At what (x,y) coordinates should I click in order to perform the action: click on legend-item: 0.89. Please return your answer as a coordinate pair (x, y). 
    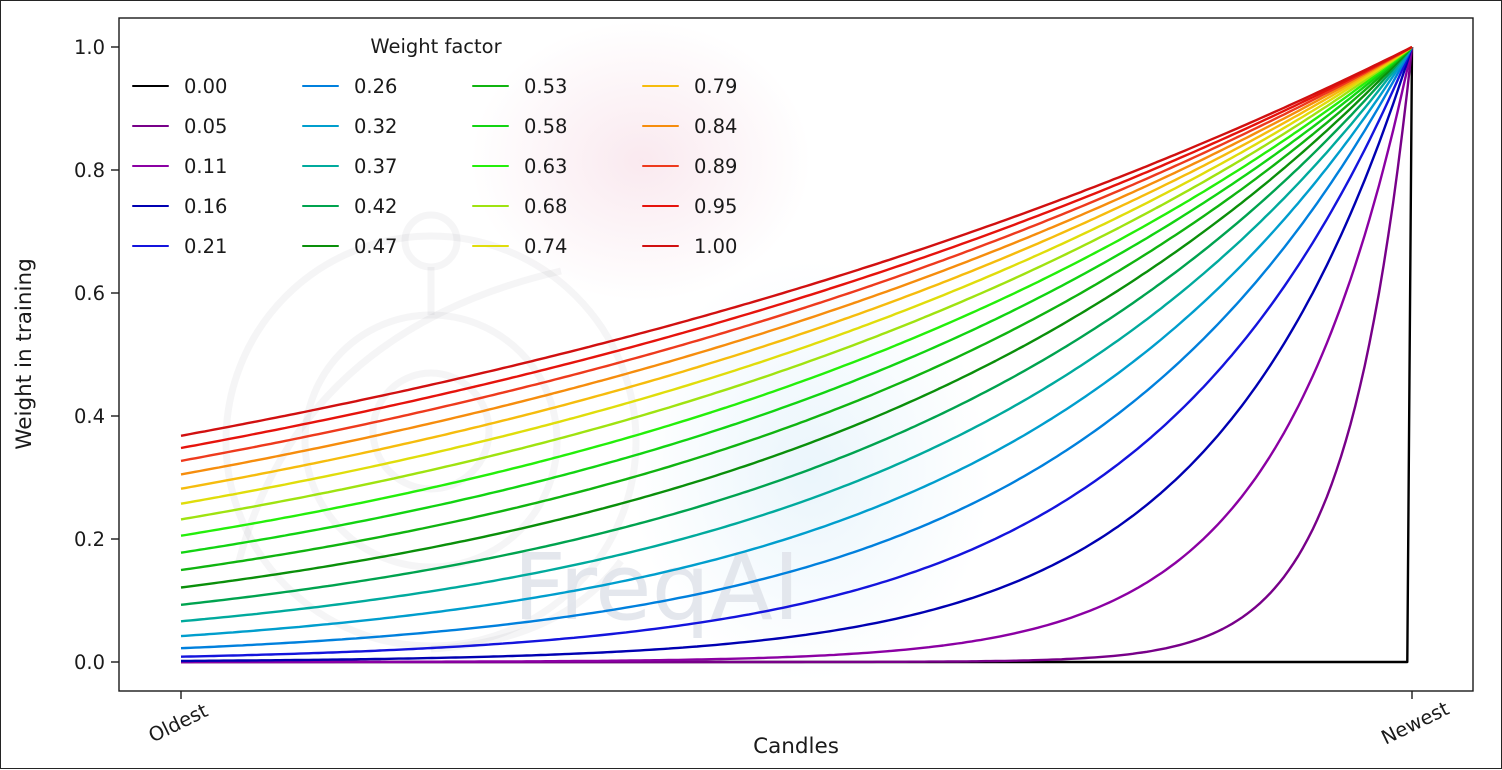
    Looking at the image, I should click on (691, 166).